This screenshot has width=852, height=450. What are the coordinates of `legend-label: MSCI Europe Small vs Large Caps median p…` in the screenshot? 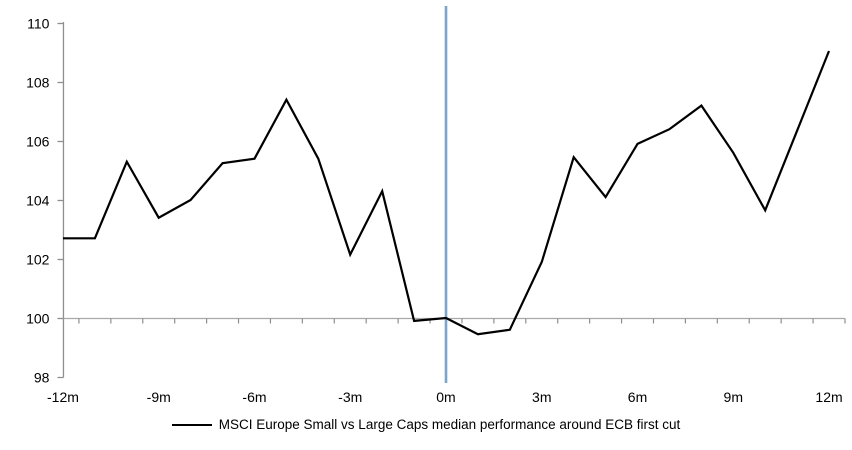 It's located at (449, 424).